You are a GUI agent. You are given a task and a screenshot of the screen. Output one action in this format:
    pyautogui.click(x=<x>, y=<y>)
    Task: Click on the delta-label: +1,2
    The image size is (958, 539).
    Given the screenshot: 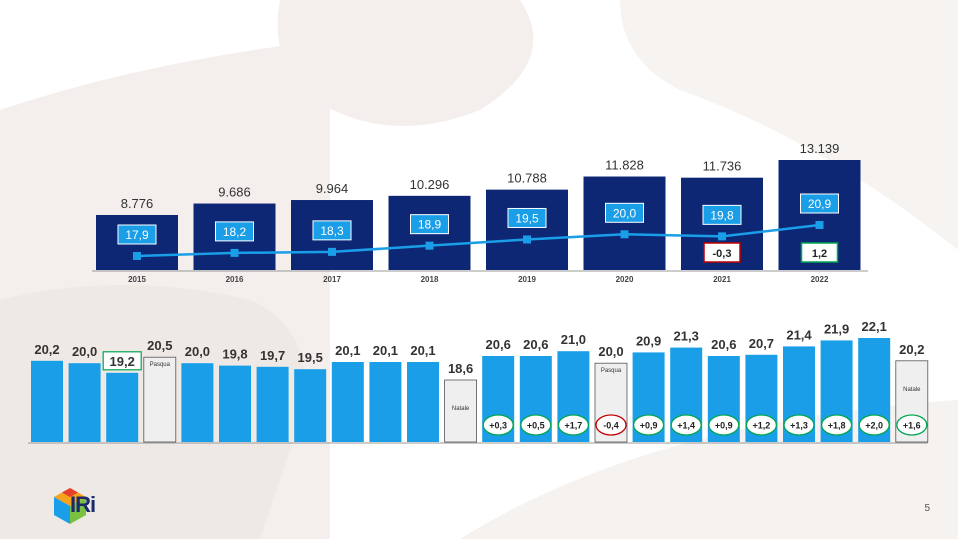 What is the action you would take?
    pyautogui.click(x=762, y=426)
    